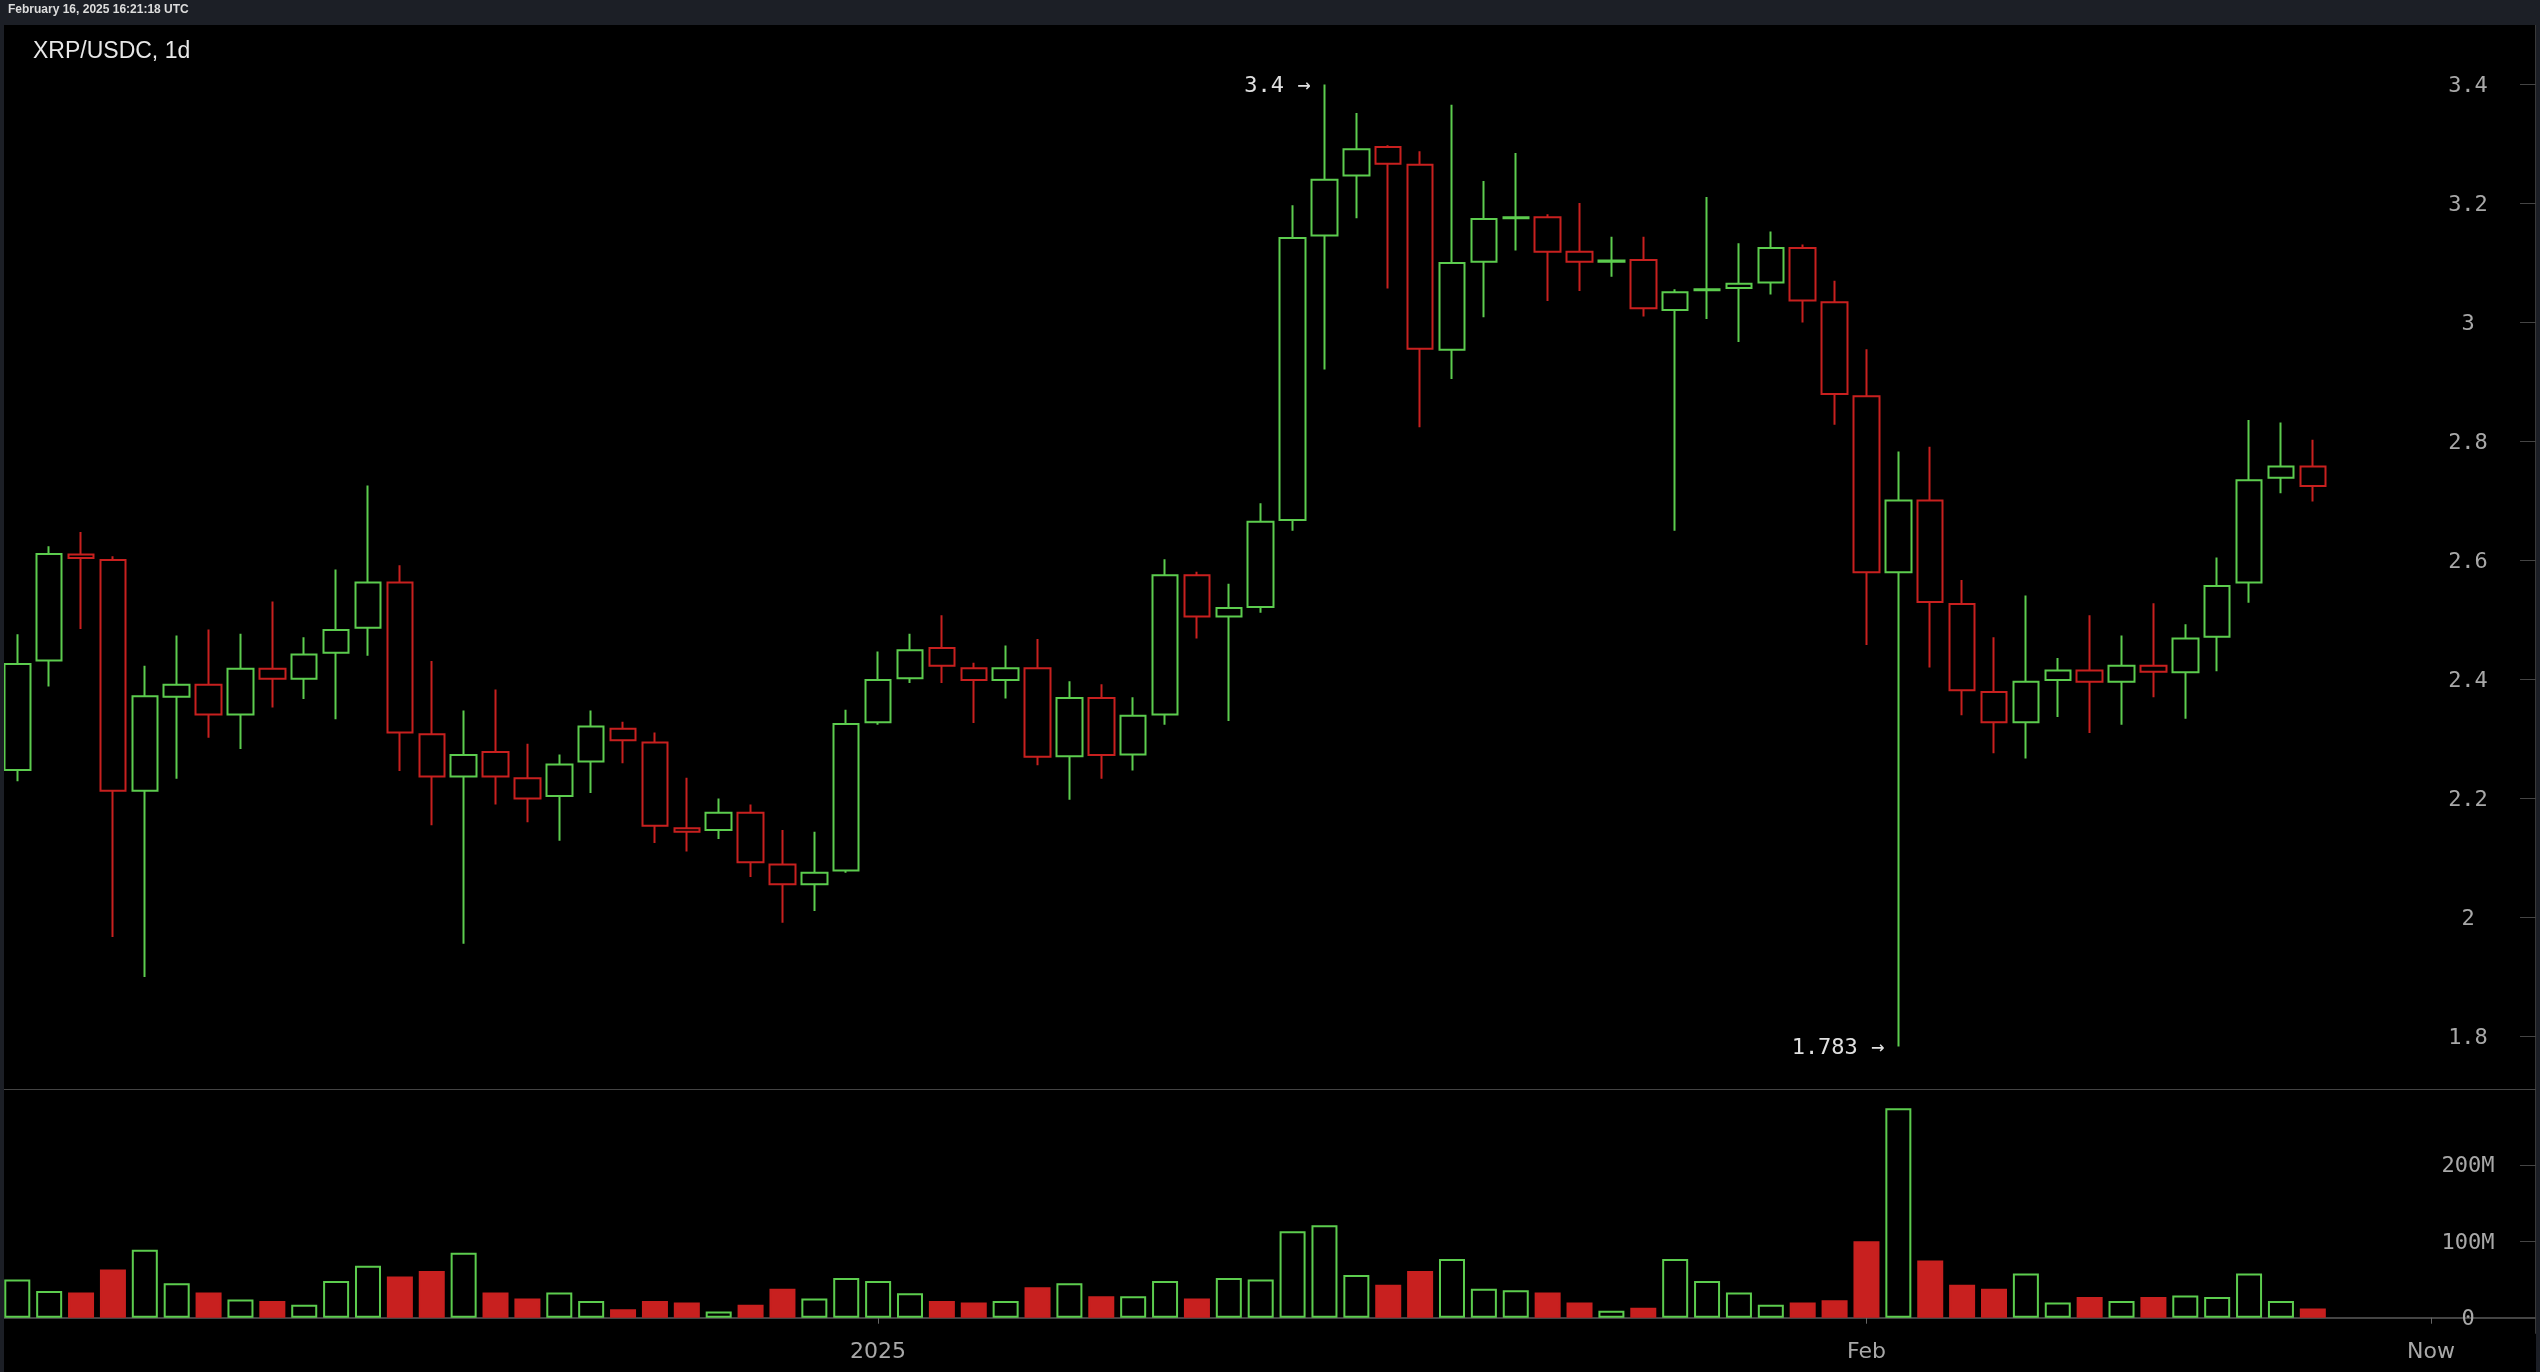 This screenshot has width=2540, height=1372. What do you see at coordinates (98, 10) in the screenshot?
I see `text: February 16, 2025 16:21:18 UTC` at bounding box center [98, 10].